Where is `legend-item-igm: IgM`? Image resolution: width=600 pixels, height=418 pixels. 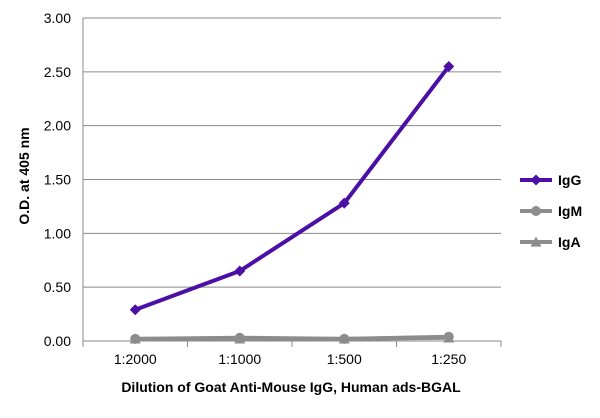
legend-item-igm: IgM is located at coordinates (551, 211).